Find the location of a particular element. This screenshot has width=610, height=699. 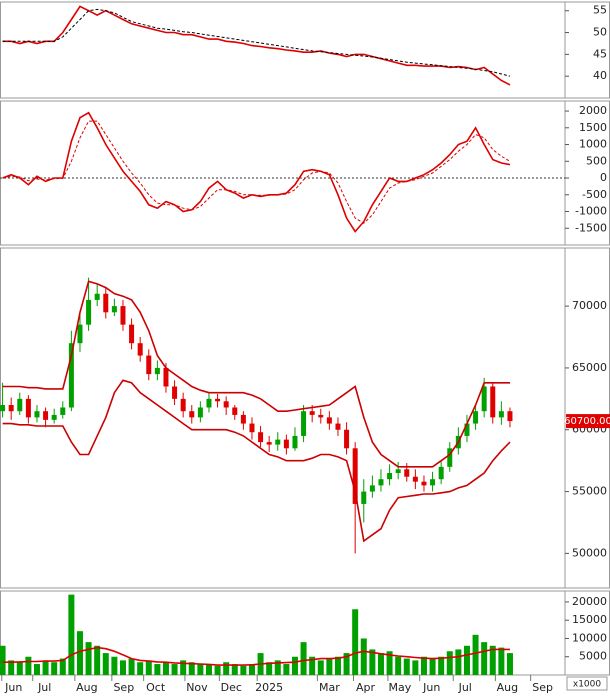

y-tick-label: -1000 is located at coordinates (591, 211).